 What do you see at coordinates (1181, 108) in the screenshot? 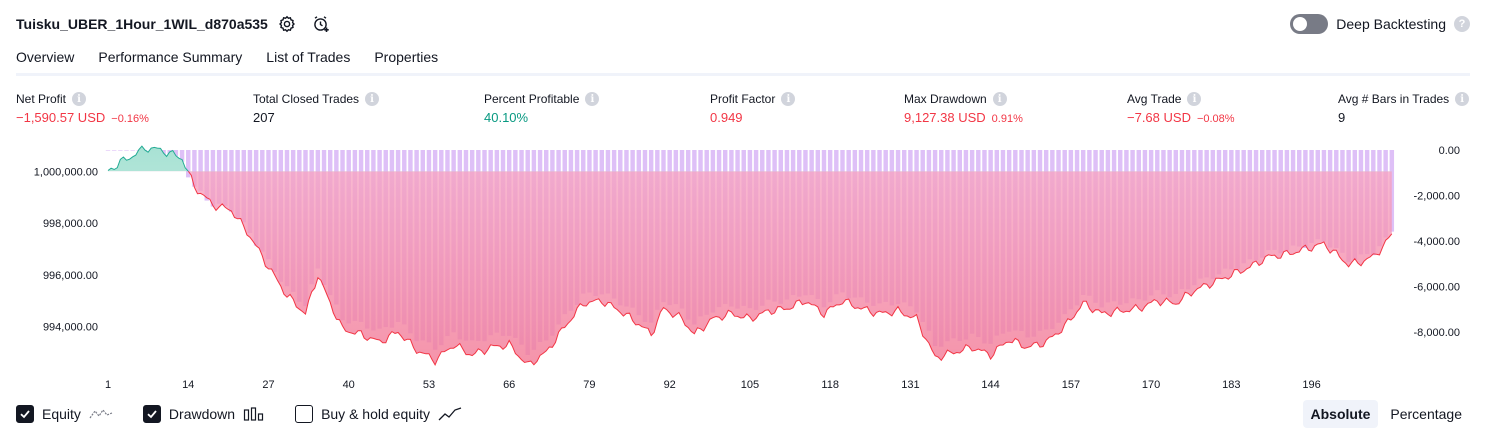
I see `metric-avg-trade: Avg Trade i −7.68 USD −0.08%` at bounding box center [1181, 108].